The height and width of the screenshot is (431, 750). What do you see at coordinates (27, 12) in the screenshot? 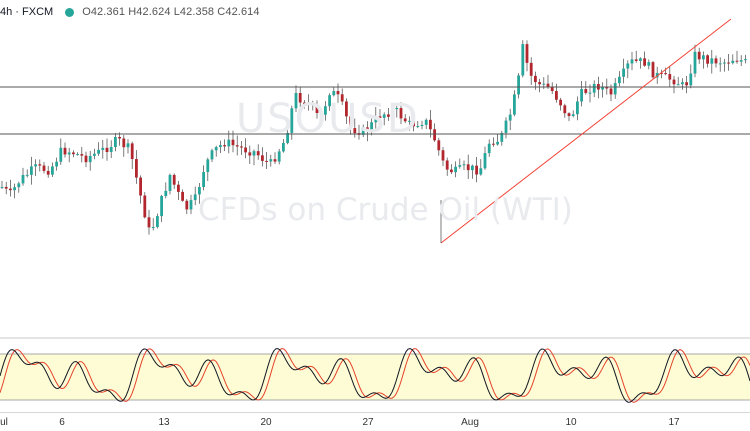
I see `symbol-label: 4h · FXCM` at bounding box center [27, 12].